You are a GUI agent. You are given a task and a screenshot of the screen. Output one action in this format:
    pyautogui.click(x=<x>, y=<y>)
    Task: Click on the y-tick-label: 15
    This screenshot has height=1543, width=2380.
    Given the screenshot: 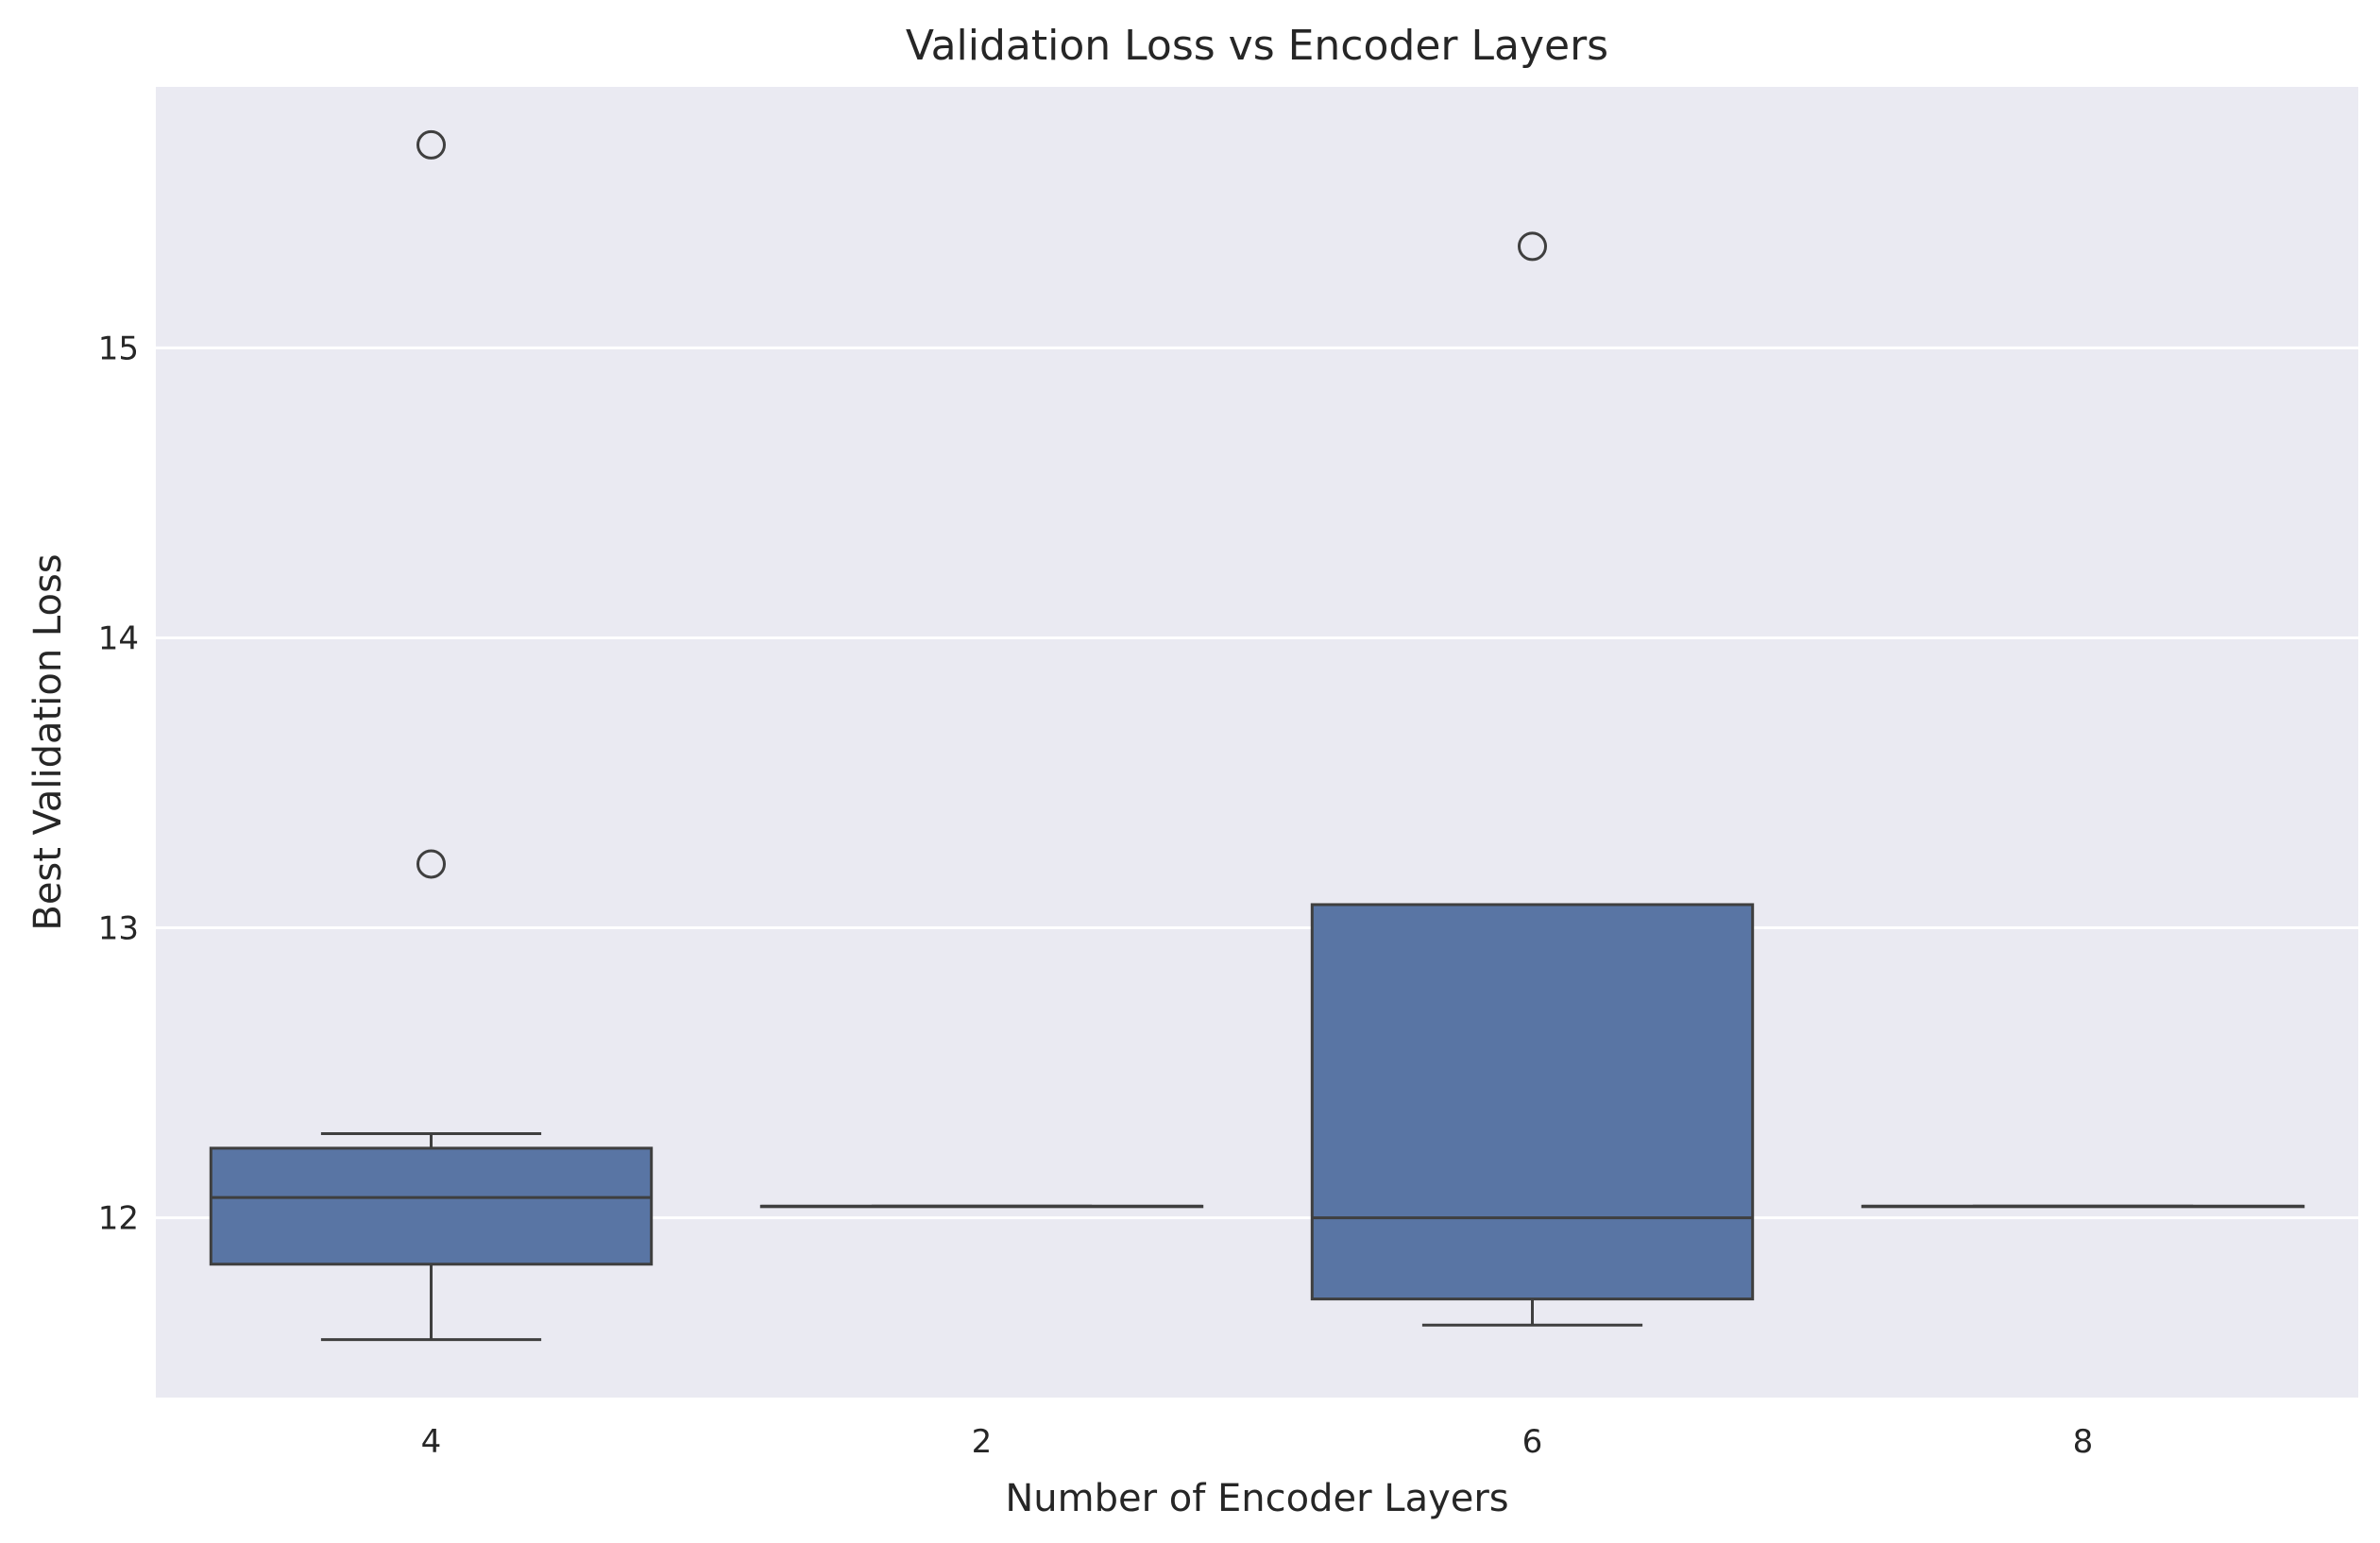 What is the action you would take?
    pyautogui.click(x=118, y=349)
    